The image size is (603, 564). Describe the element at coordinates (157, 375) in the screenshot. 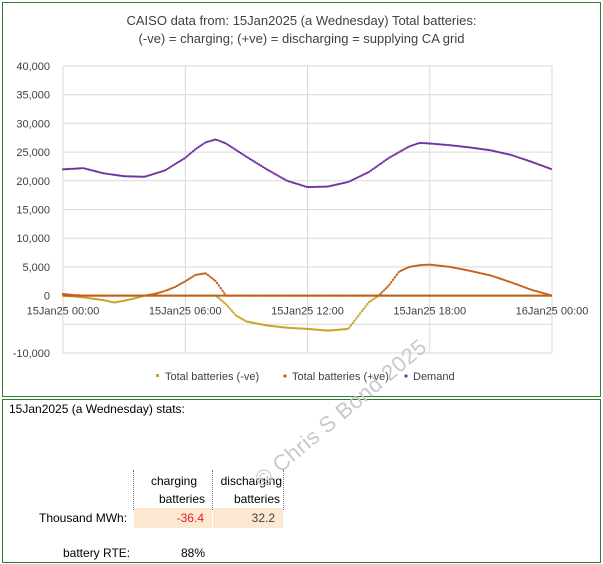

I see `legend-marker` at that location.